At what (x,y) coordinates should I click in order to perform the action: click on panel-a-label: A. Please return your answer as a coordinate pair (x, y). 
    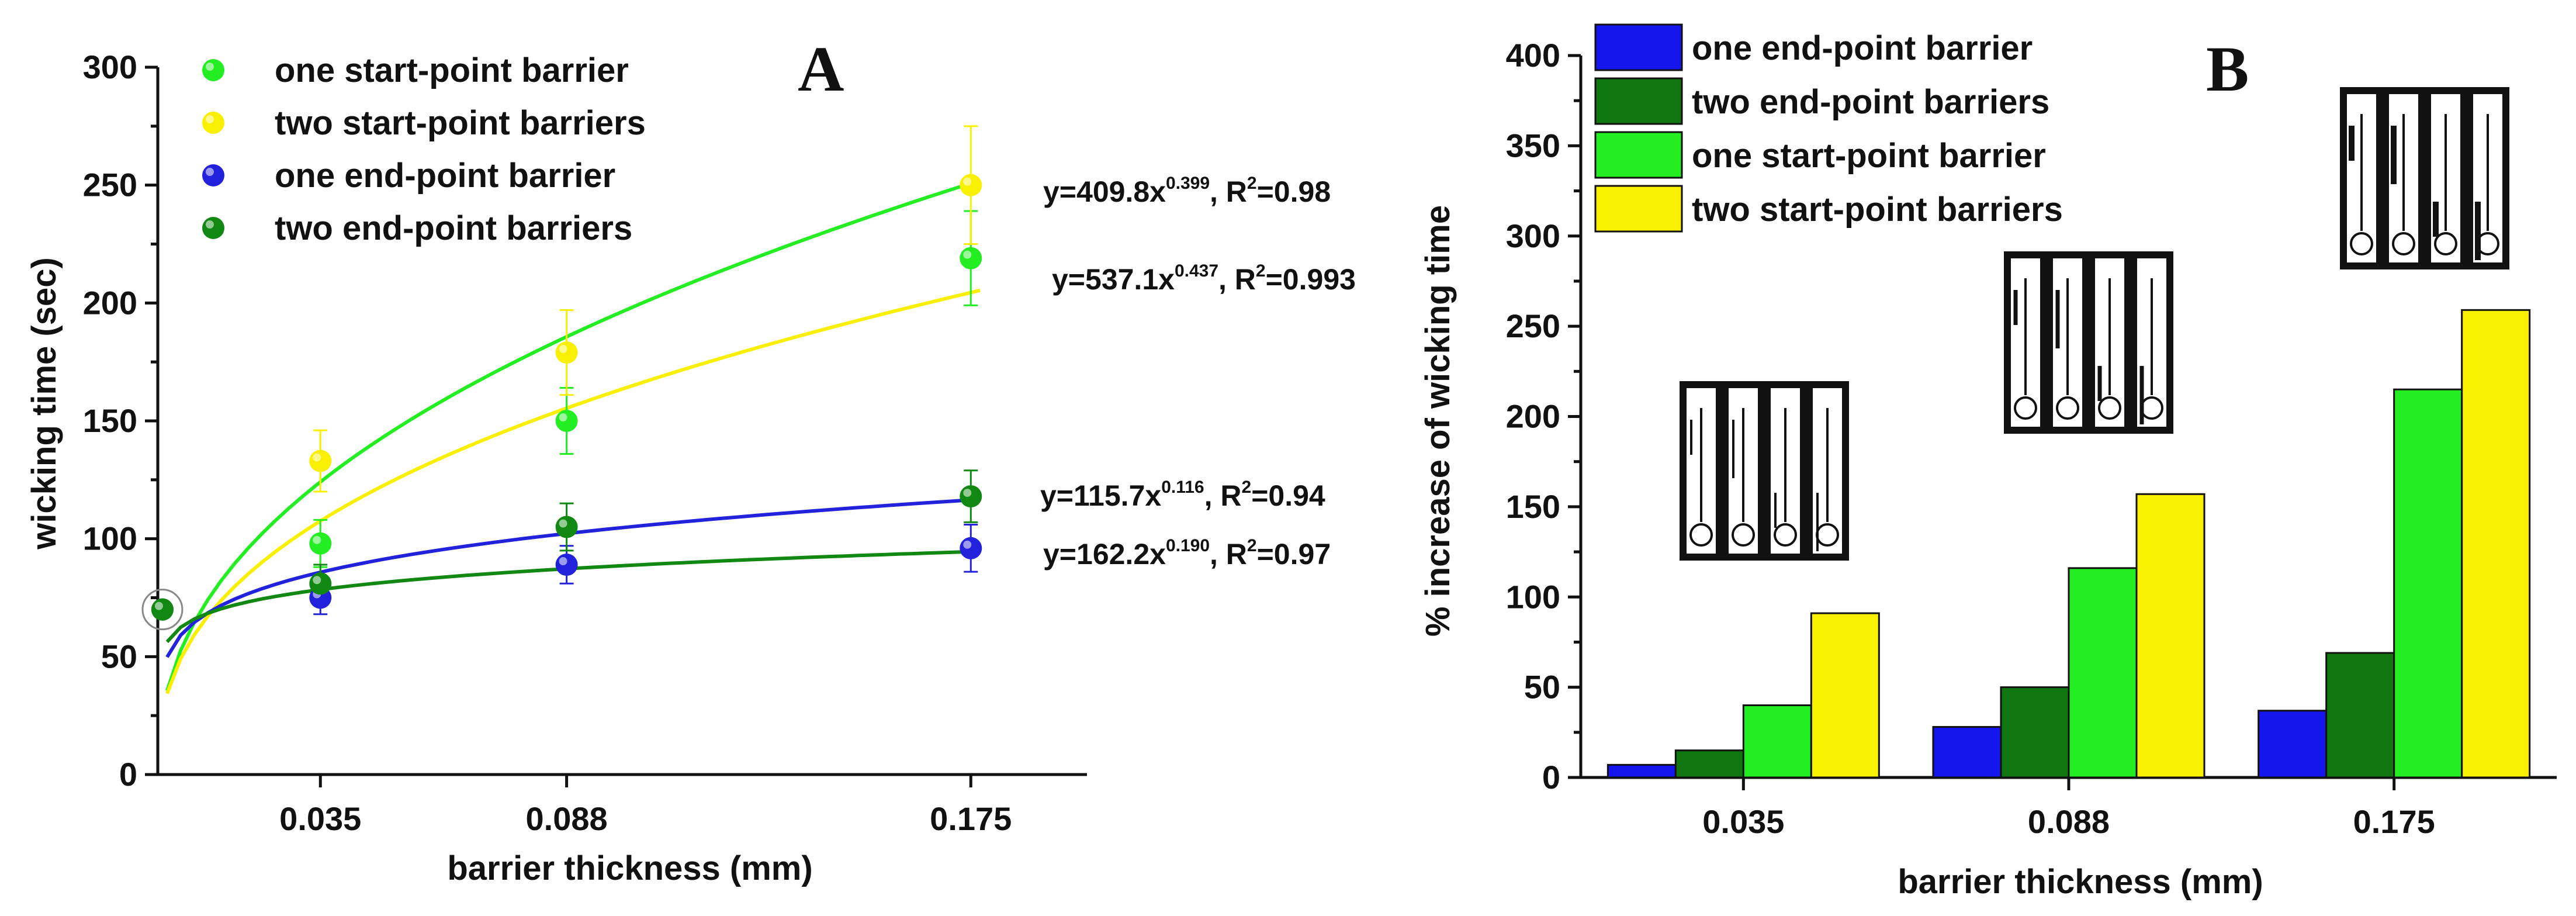
    Looking at the image, I should click on (821, 69).